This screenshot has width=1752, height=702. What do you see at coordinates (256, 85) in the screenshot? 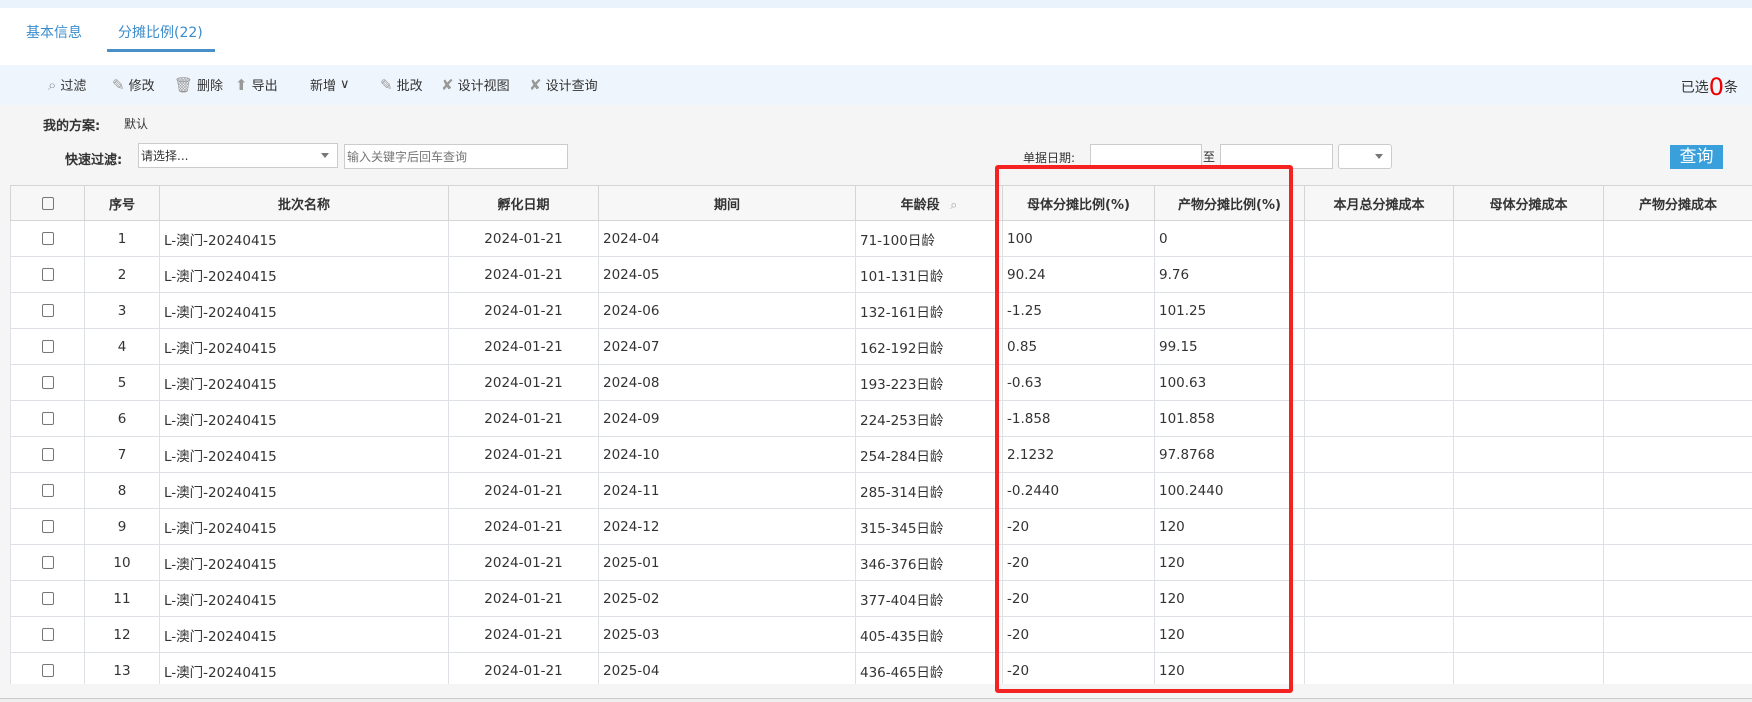
I see `export-button: ⬆ 导出` at bounding box center [256, 85].